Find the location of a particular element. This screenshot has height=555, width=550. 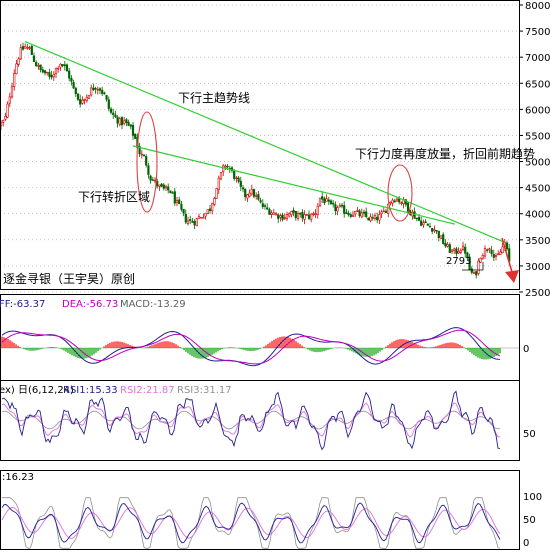

kdj-100-tick: 100 is located at coordinates (532, 497).